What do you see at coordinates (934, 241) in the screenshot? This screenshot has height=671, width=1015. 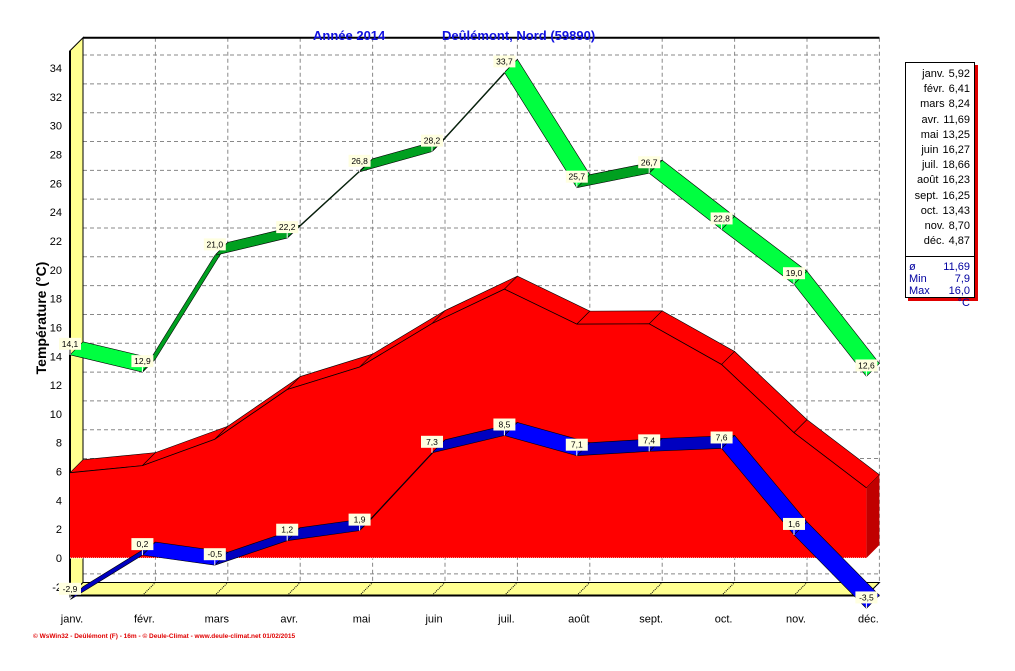 I see `legend-month: déc.` at bounding box center [934, 241].